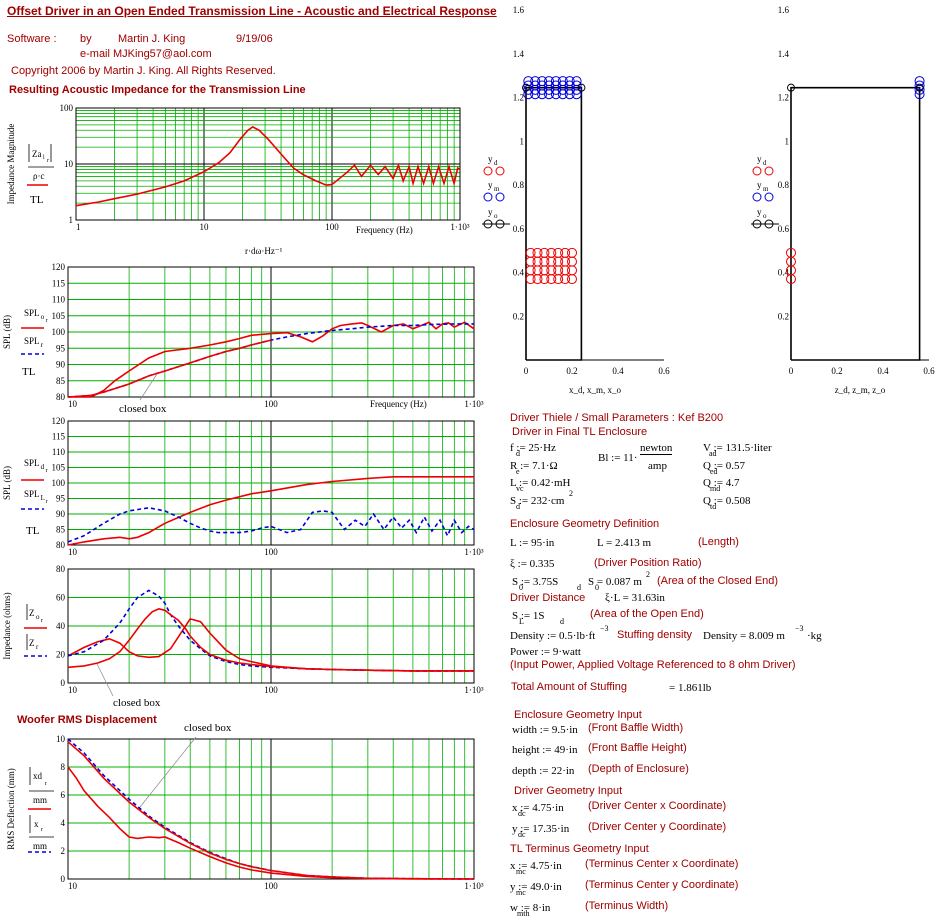  Describe the element at coordinates (61, 655) in the screenshot. I see `y-tick-label: 20` at that location.